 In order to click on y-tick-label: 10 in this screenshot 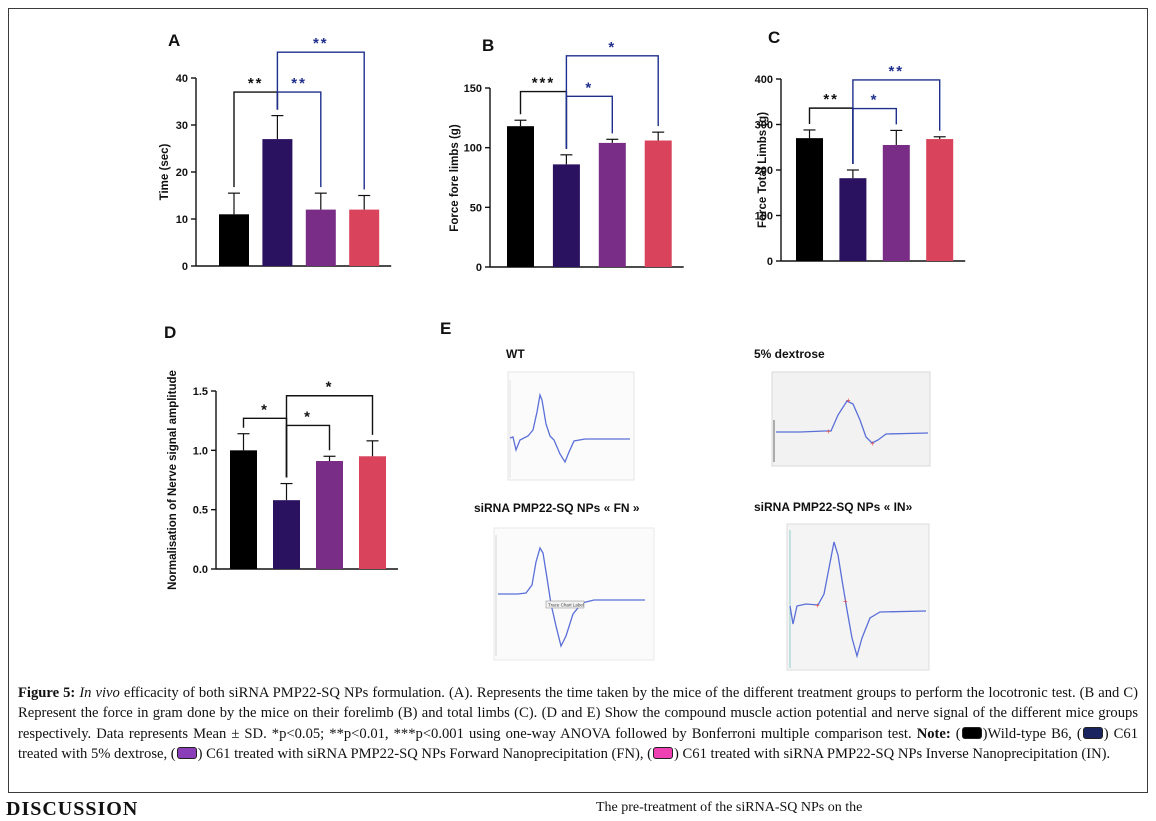, I will do `click(182, 220)`.